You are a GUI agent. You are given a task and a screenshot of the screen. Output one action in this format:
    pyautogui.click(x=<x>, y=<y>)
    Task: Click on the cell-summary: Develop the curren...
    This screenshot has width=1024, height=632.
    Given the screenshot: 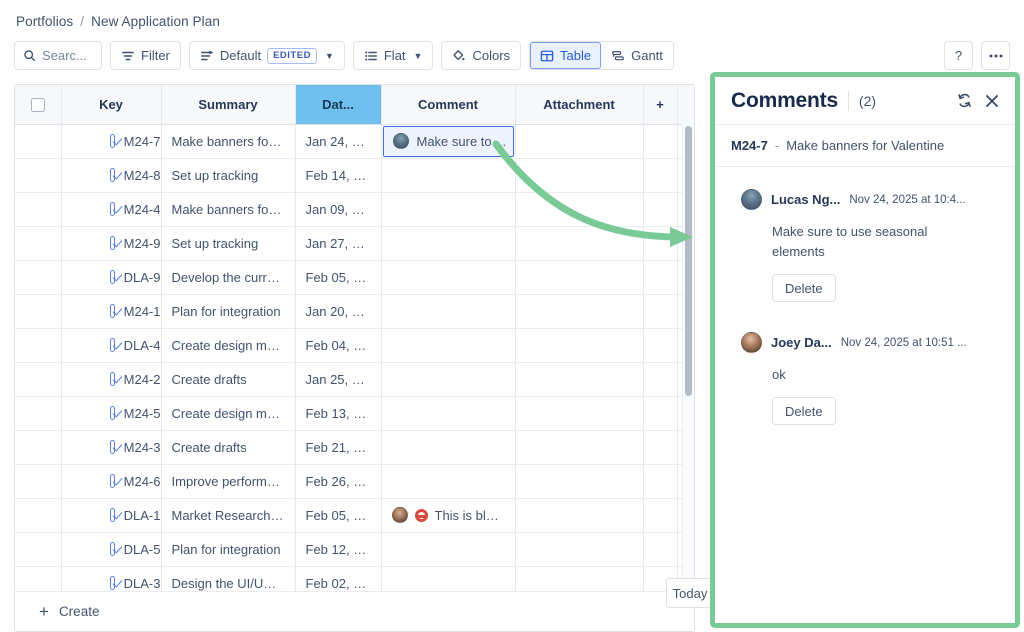 What is the action you would take?
    pyautogui.click(x=228, y=277)
    